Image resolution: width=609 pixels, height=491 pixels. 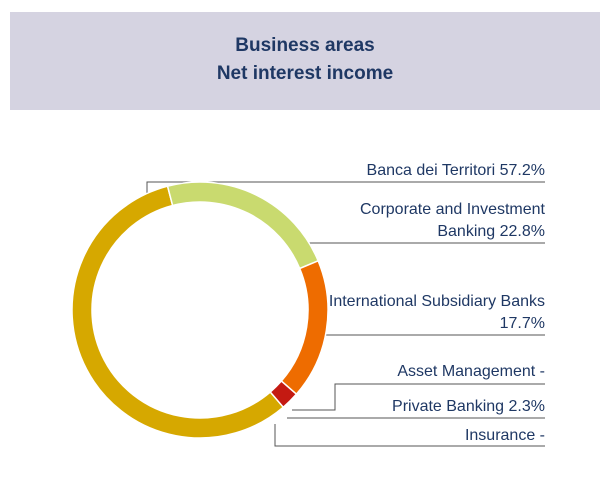 What do you see at coordinates (429, 436) in the screenshot?
I see `legend-label: Insurance -` at bounding box center [429, 436].